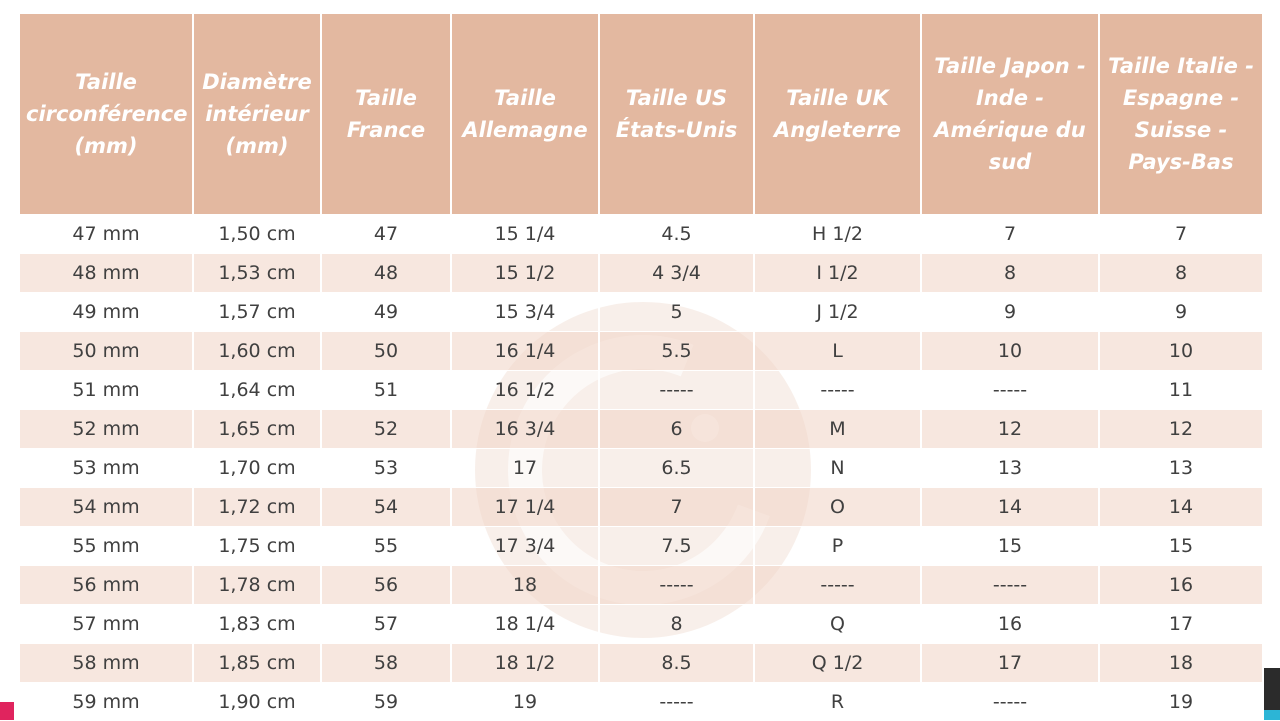  Describe the element at coordinates (525, 624) in the screenshot. I see `table-cell: 18 1/4` at that location.